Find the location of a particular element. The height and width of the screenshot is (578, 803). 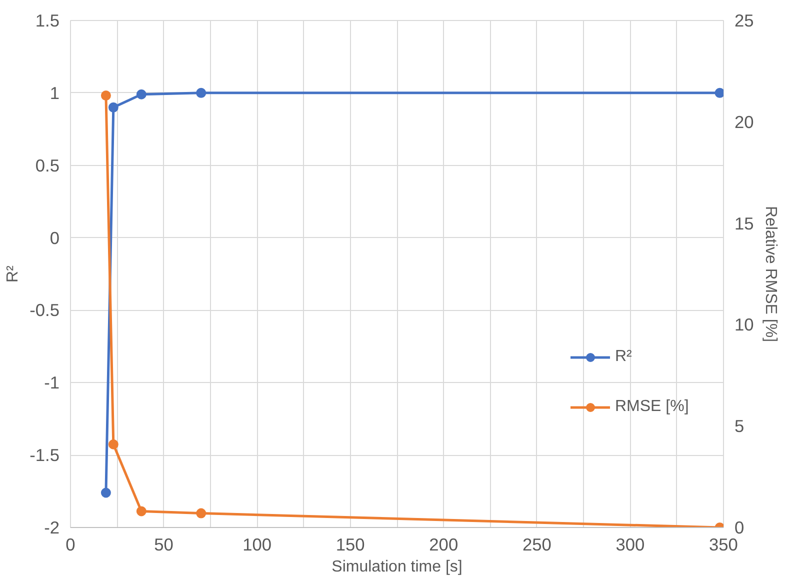

y-tick-label: -1.5 is located at coordinates (45, 455).